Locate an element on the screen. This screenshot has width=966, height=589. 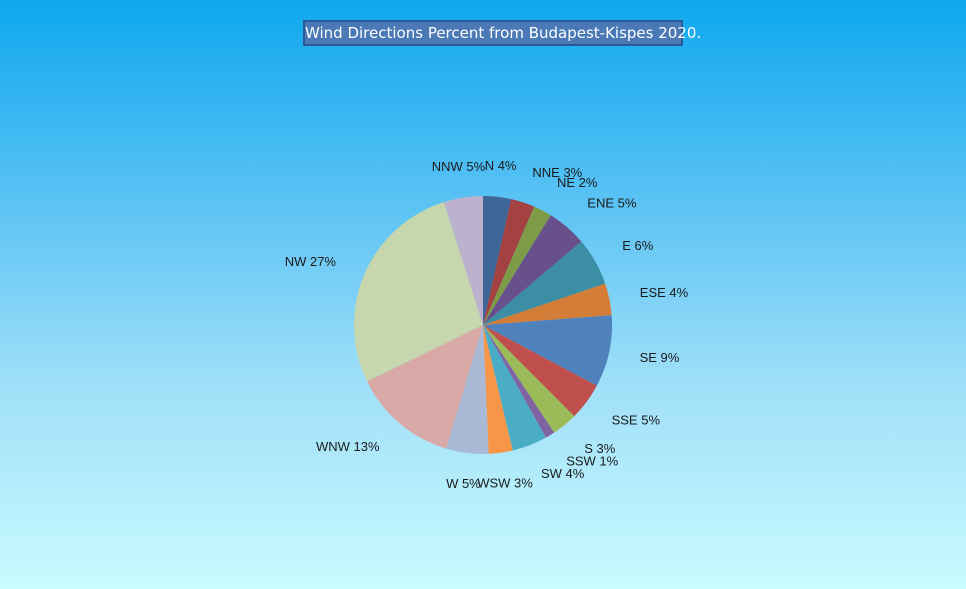
pie-label-15: NNW 5% is located at coordinates (459, 166).